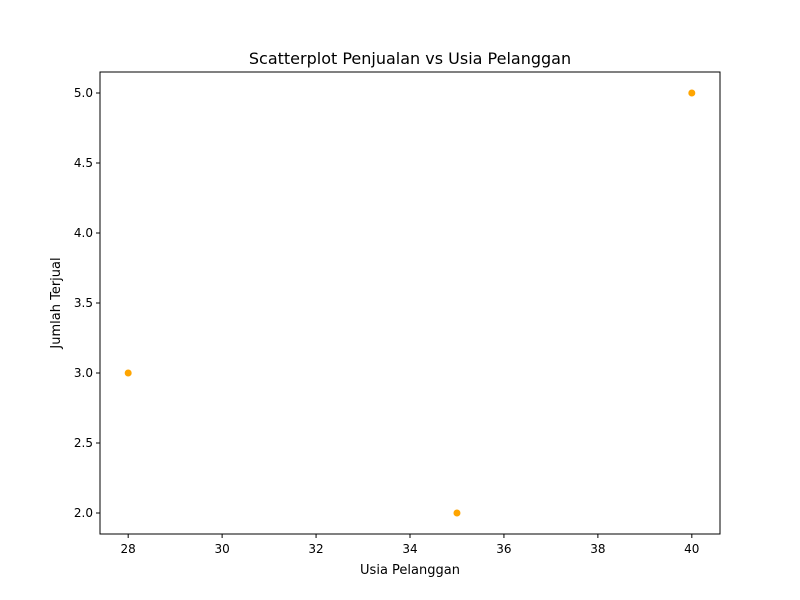 This screenshot has width=800, height=600. I want to click on y-axis-label: Jumlah Terjual, so click(56, 303).